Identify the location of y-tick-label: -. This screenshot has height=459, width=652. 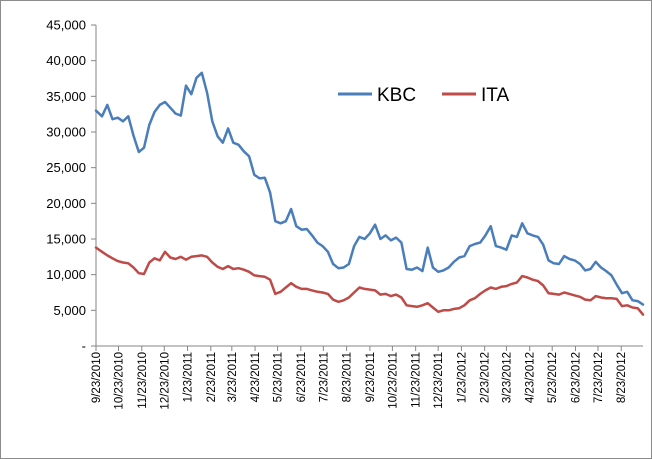
(84, 346).